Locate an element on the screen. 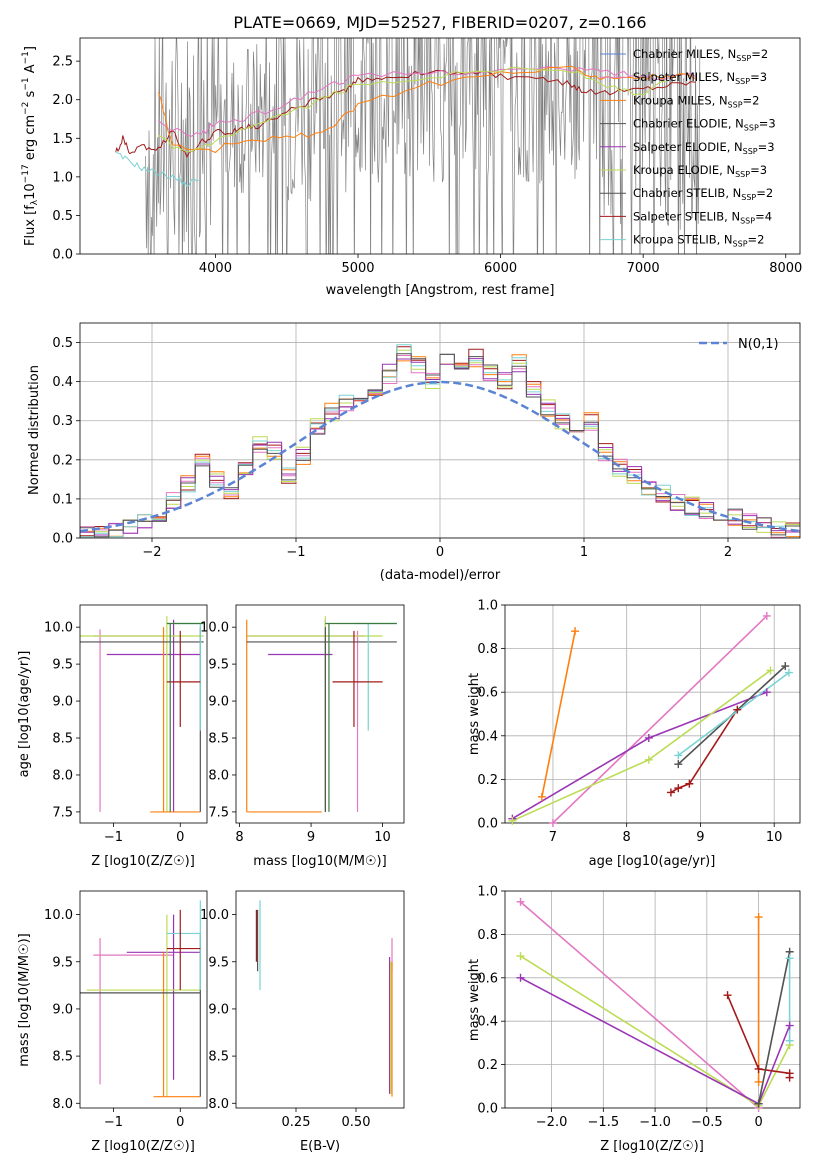  x-tick-label: 0 is located at coordinates (440, 552).